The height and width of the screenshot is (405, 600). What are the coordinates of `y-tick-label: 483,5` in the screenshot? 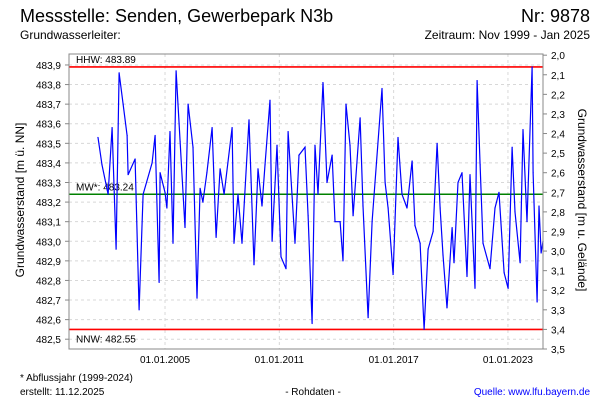 It's located at (48, 144).